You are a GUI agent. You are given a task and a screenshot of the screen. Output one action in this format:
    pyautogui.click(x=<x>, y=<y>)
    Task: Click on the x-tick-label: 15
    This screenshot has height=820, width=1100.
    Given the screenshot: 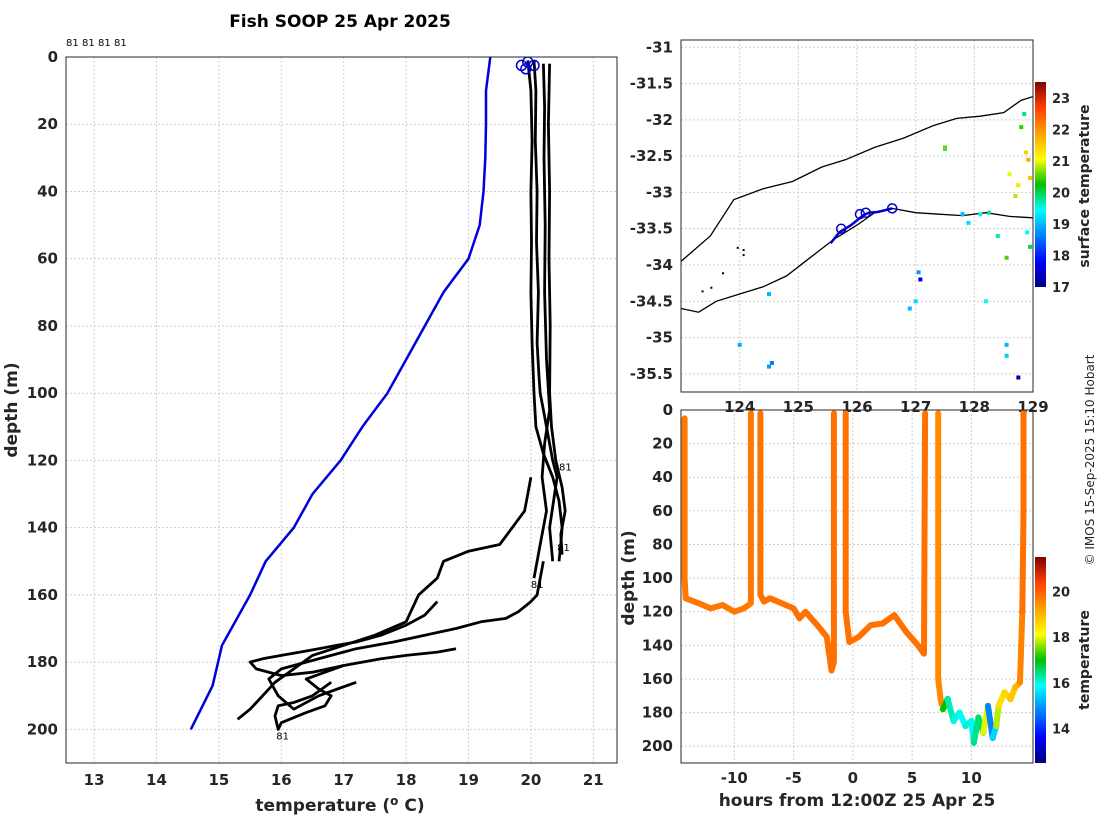 What is the action you would take?
    pyautogui.click(x=218, y=780)
    